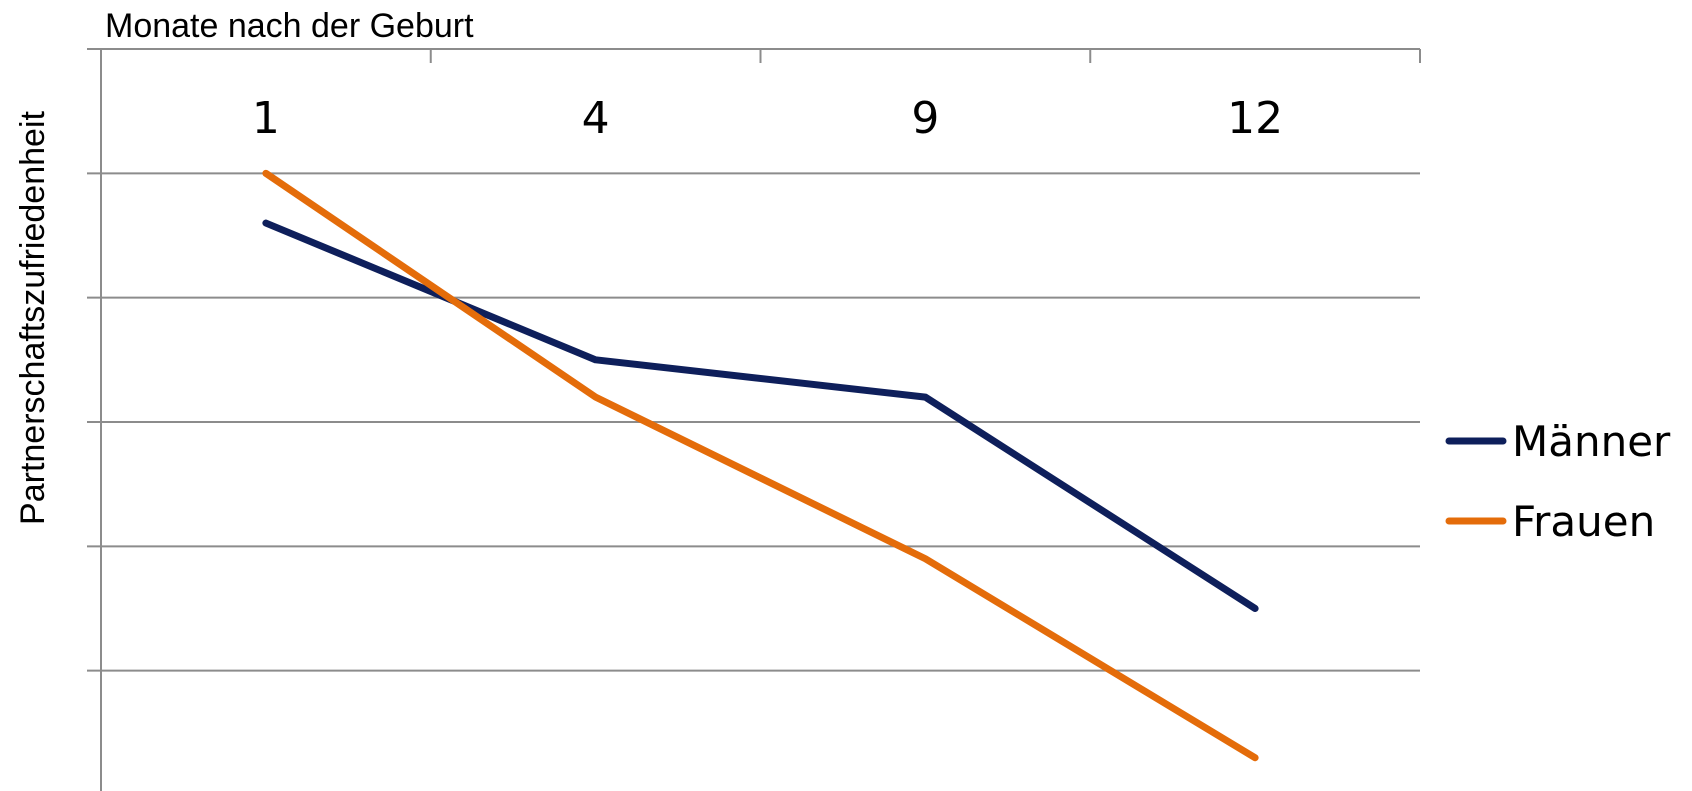 The image size is (1692, 791). What do you see at coordinates (1558, 481) in the screenshot?
I see `legend: Männer Frauen` at bounding box center [1558, 481].